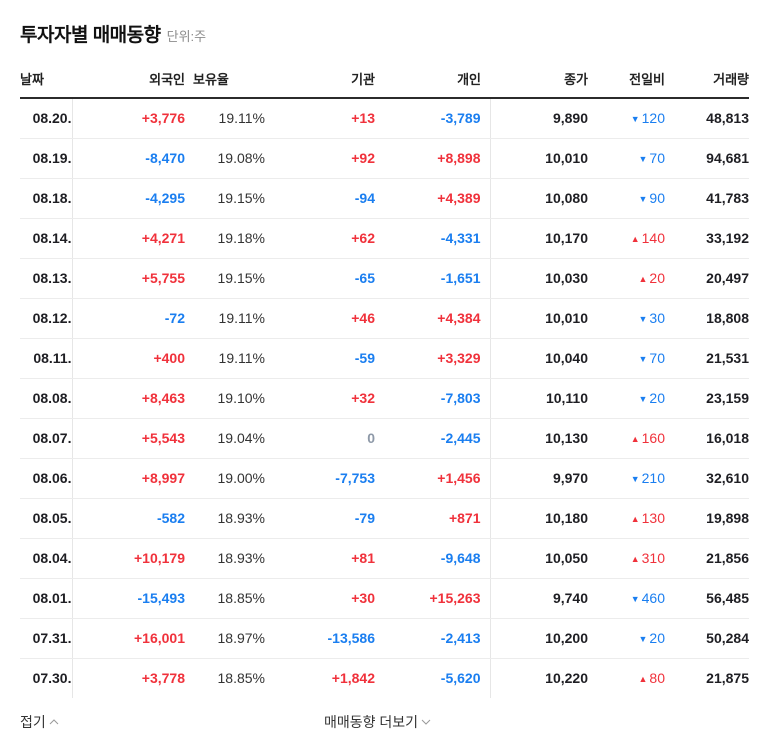 This screenshot has width=768, height=749. Describe the element at coordinates (707, 238) in the screenshot. I see `cell-volume: 33,192` at that location.